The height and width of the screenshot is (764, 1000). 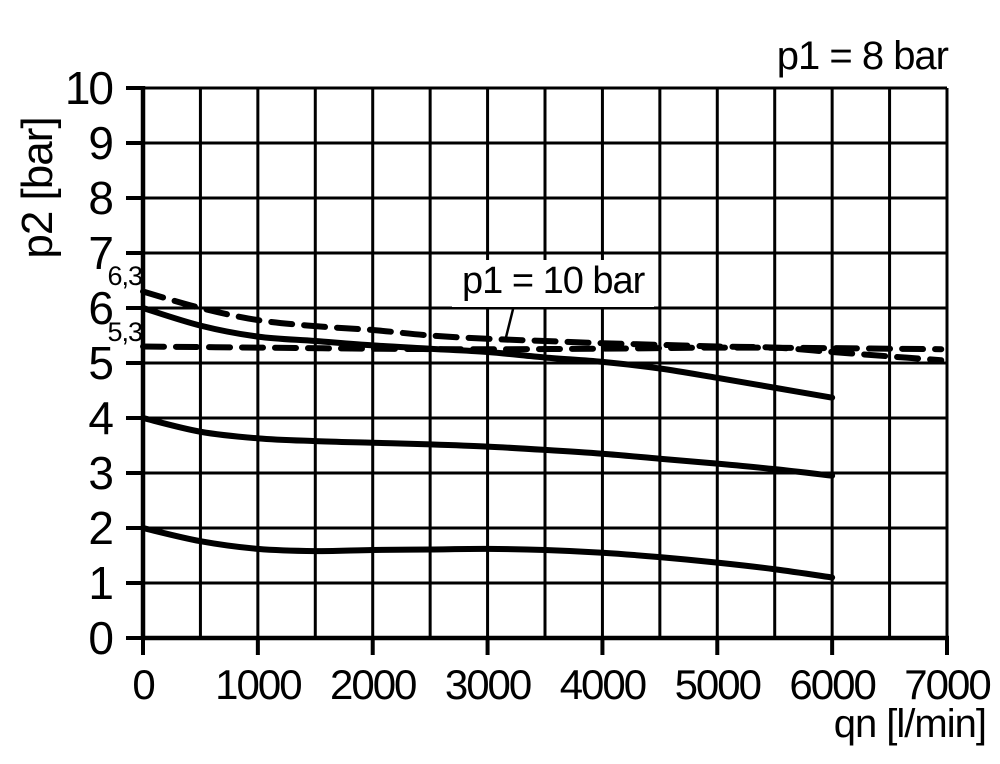 I want to click on x-tick-label: 5000, so click(x=718, y=684).